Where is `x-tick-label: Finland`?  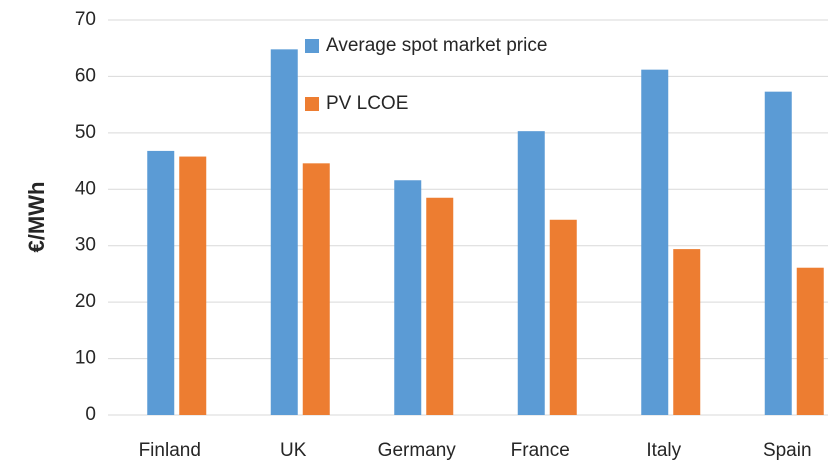 x-tick-label: Finland is located at coordinates (170, 450).